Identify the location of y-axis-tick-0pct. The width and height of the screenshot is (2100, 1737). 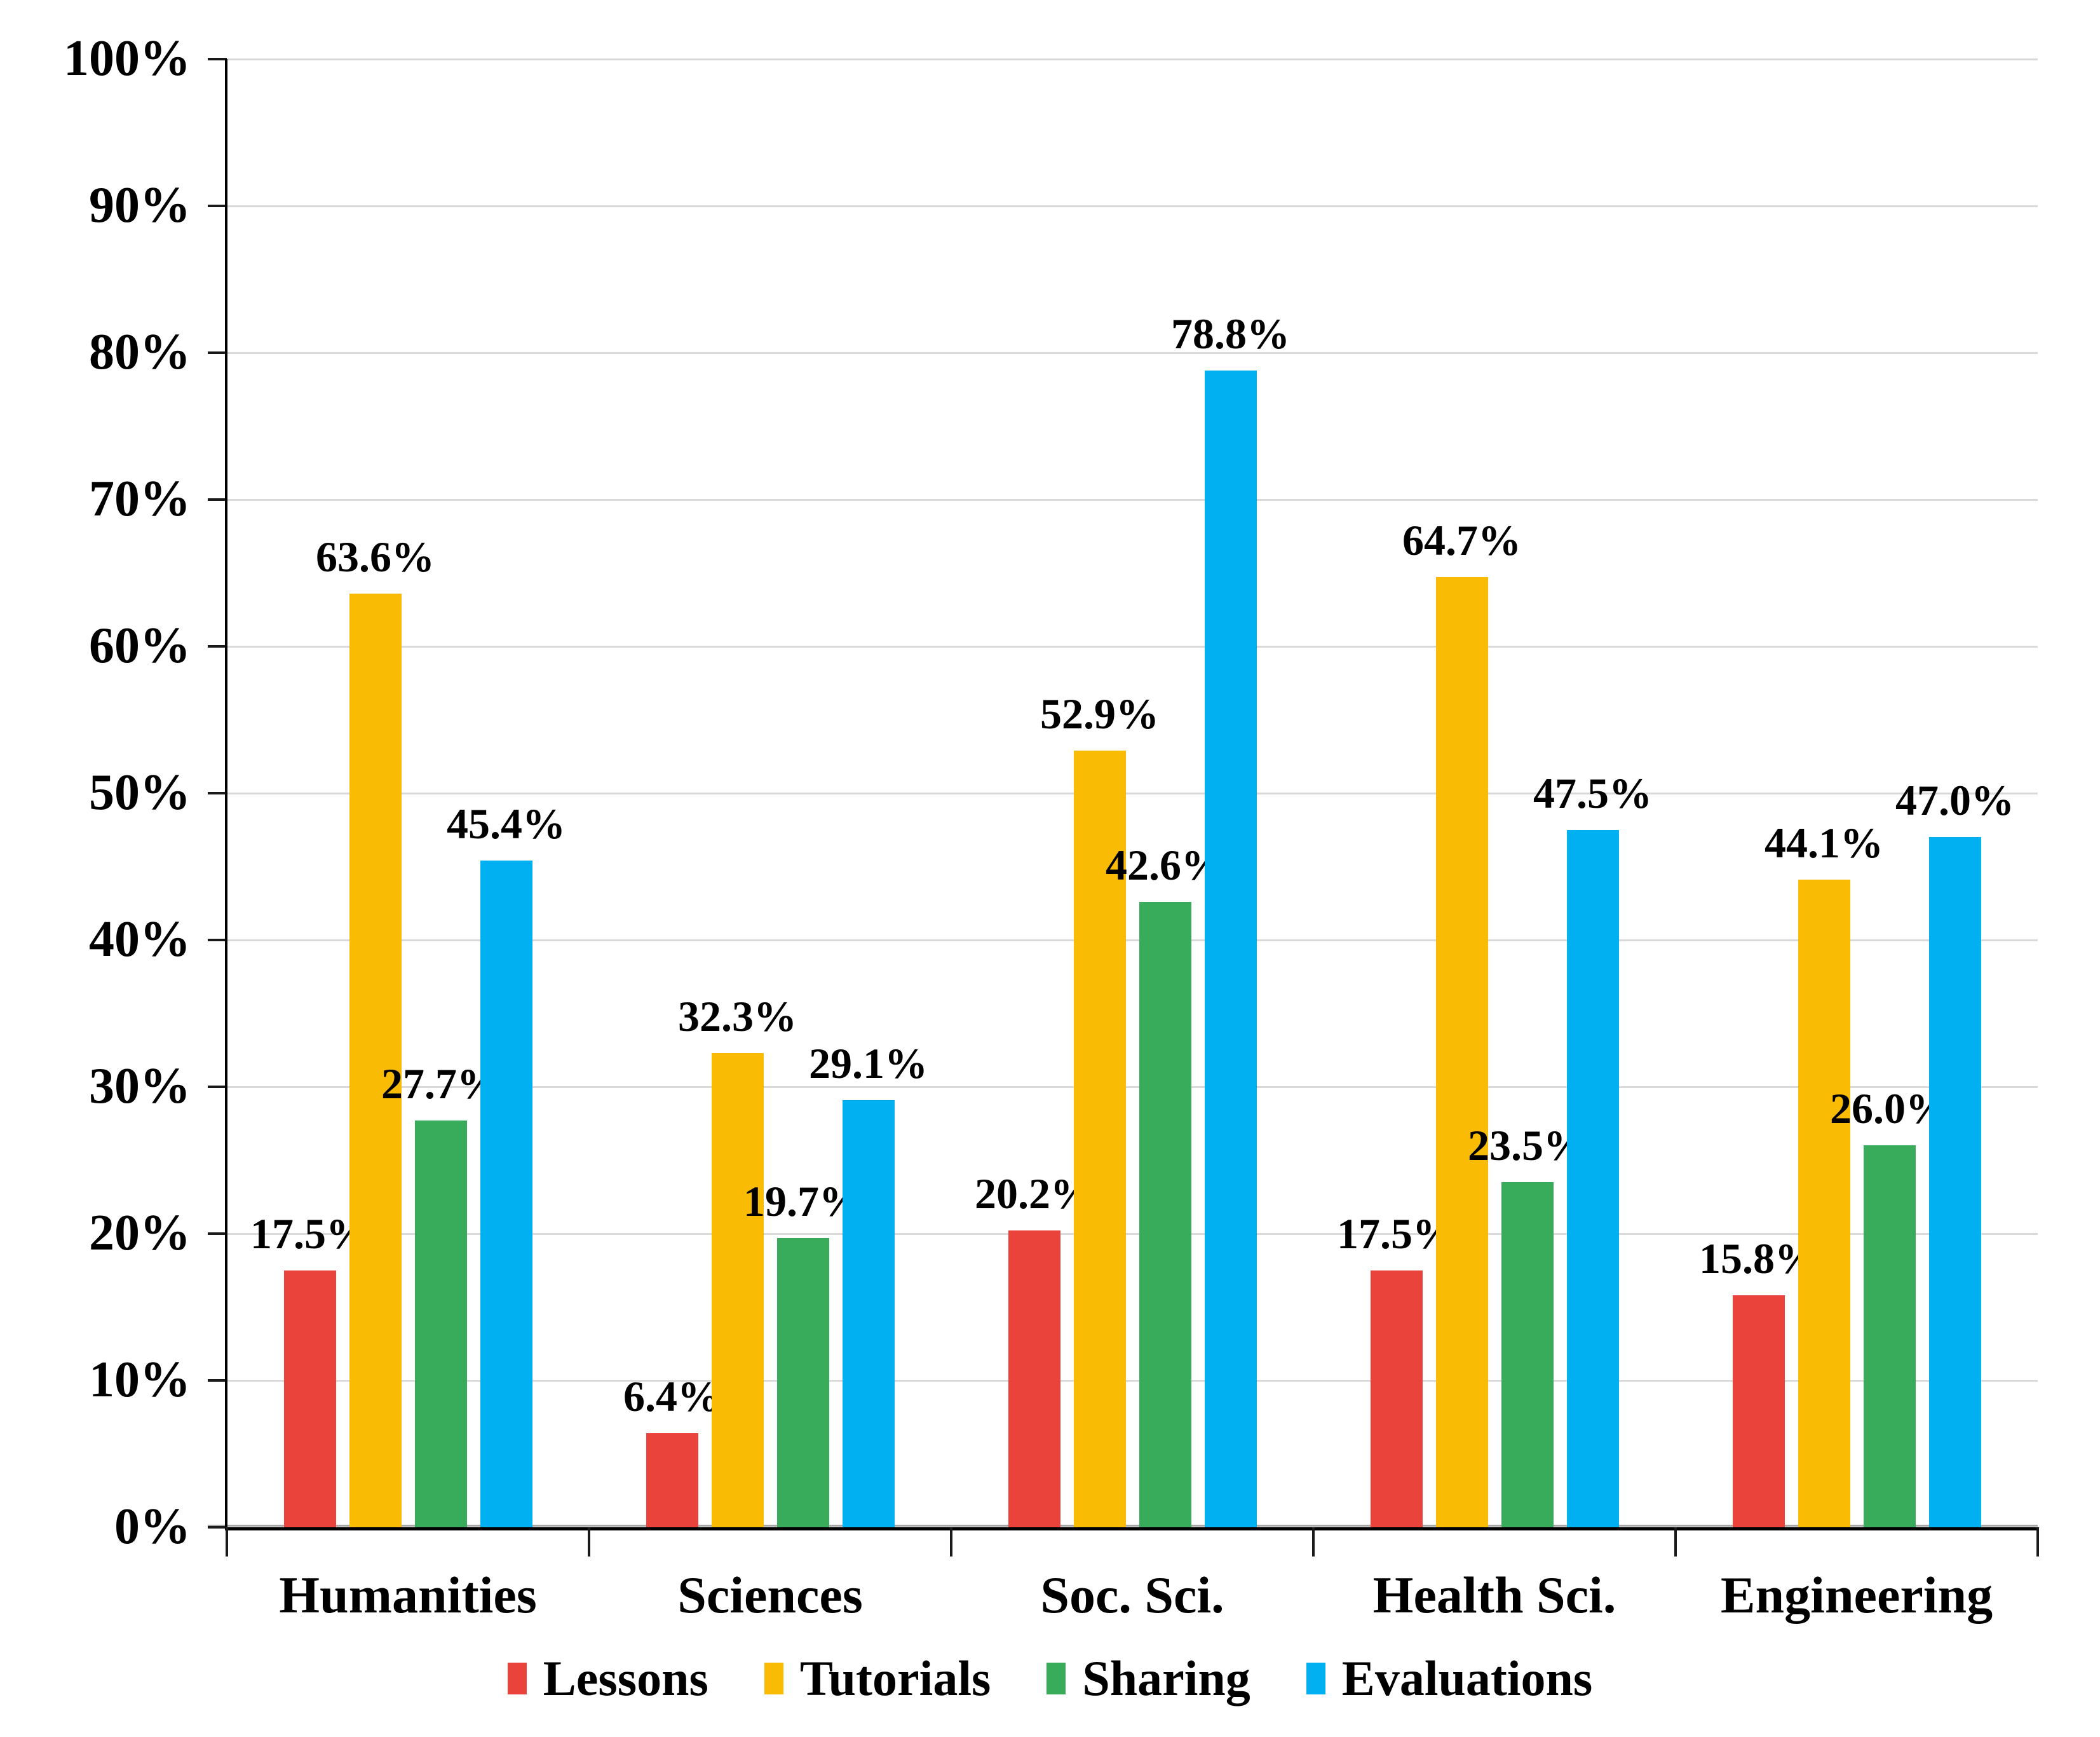
(217, 1527).